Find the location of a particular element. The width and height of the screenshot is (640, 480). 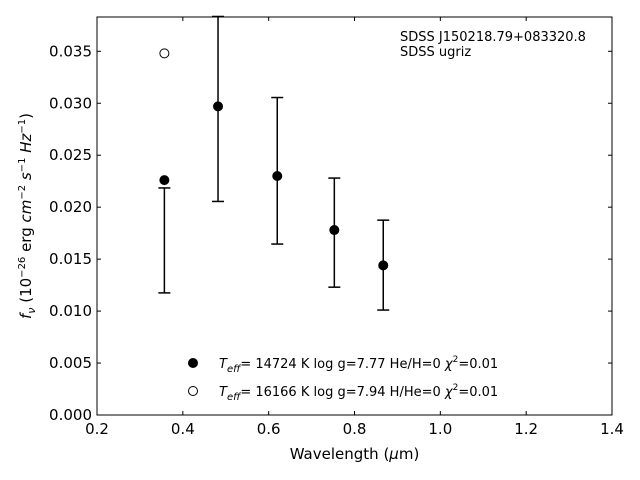

y-tick-label: 0.020 is located at coordinates (70, 207).